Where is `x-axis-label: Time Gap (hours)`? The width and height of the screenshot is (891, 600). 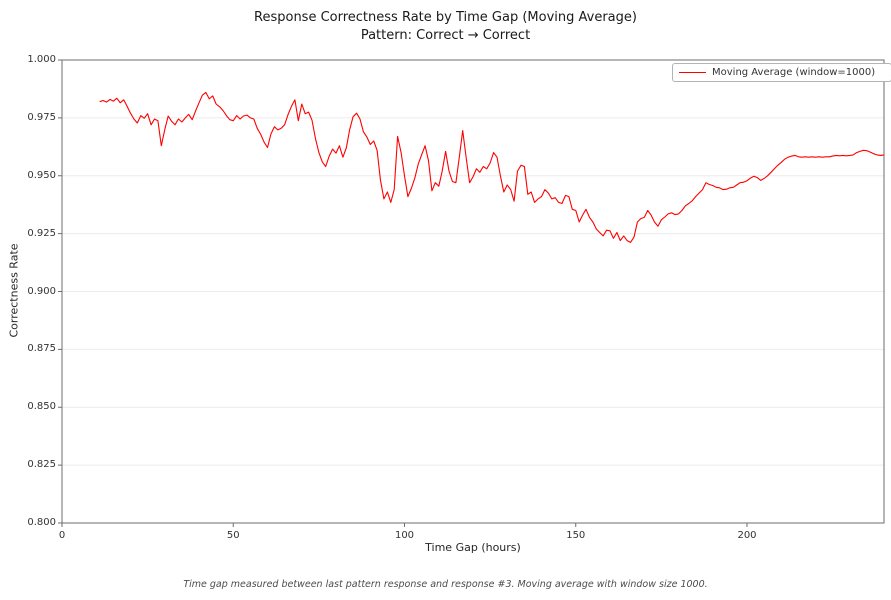 x-axis-label: Time Gap (hours) is located at coordinates (473, 547).